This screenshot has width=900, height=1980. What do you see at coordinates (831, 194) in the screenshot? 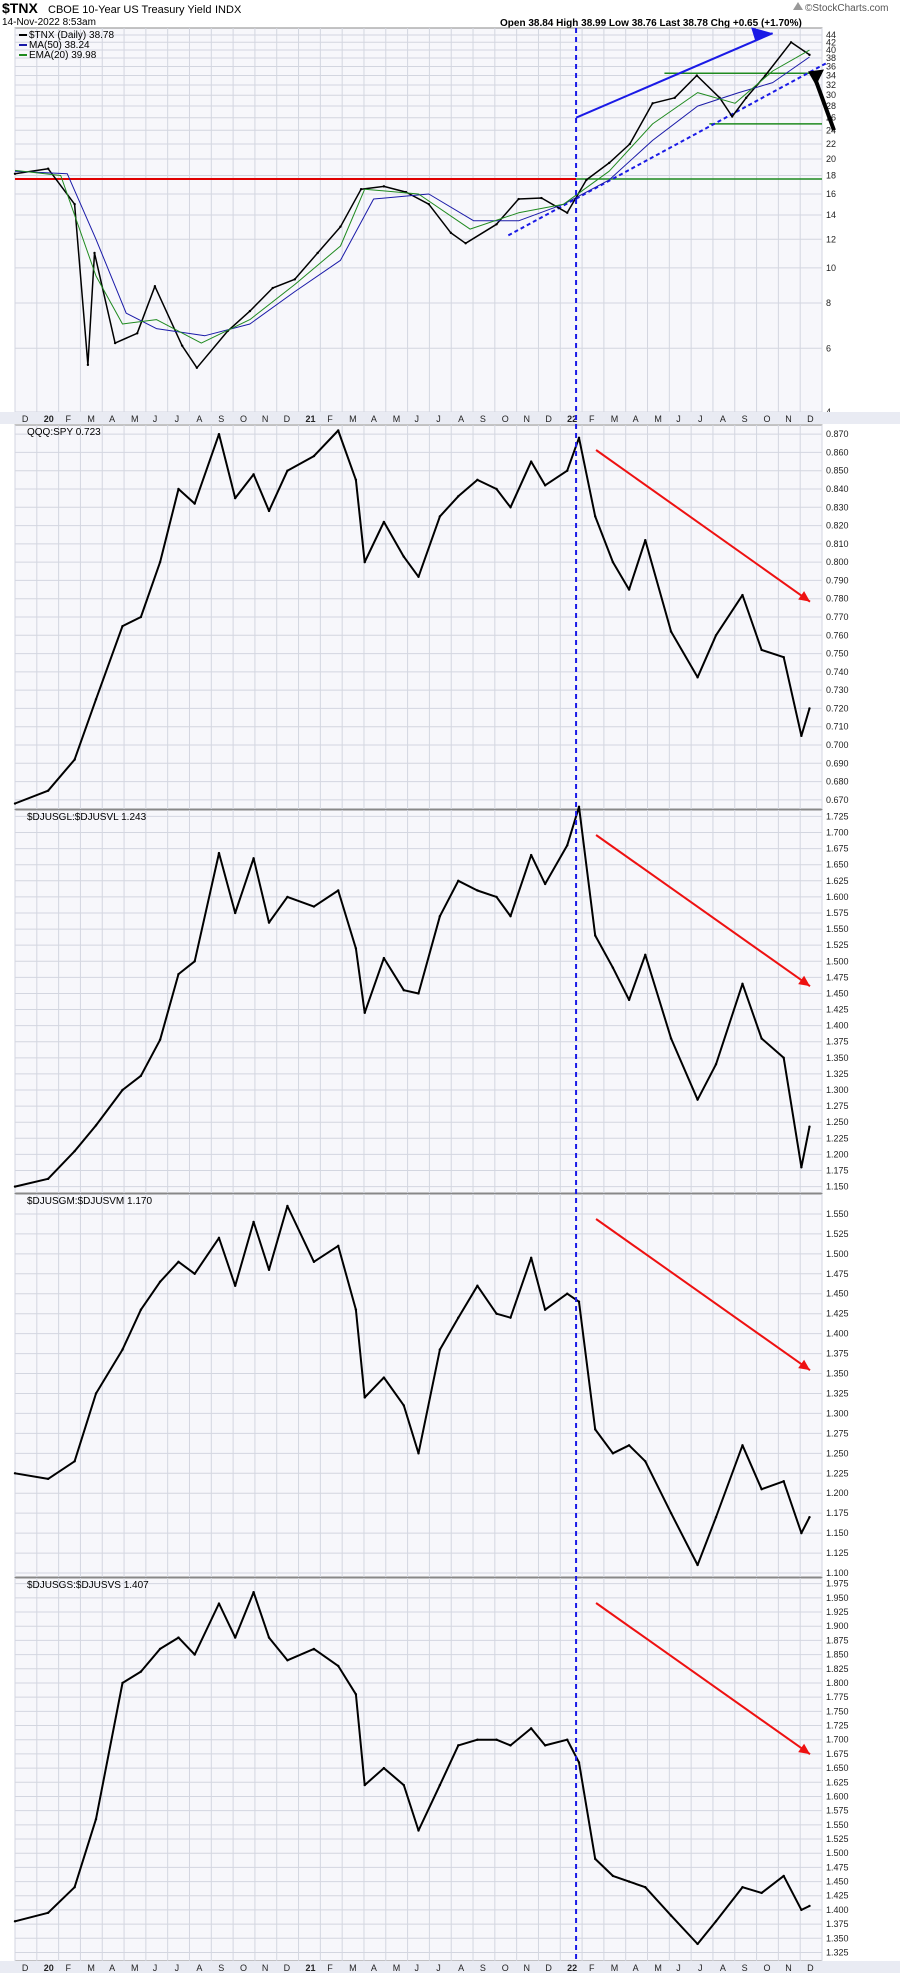
I see `y-tick-label: 16` at bounding box center [831, 194].